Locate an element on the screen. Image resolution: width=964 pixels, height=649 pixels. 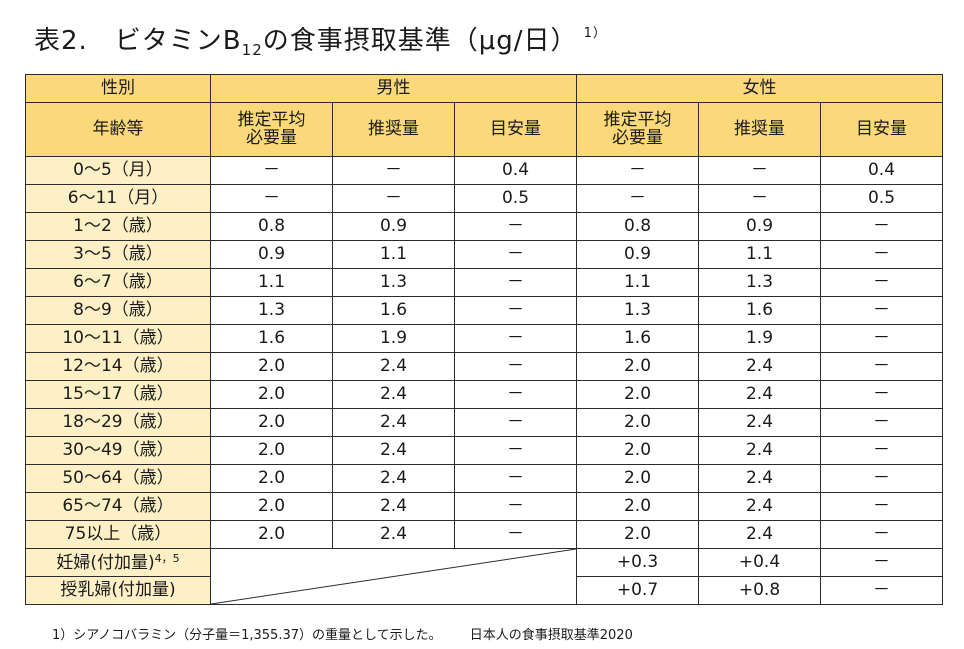
table-row: 6～7（歳） 1.1 1.3 － 1.1 1.3 － is located at coordinates (484, 282).